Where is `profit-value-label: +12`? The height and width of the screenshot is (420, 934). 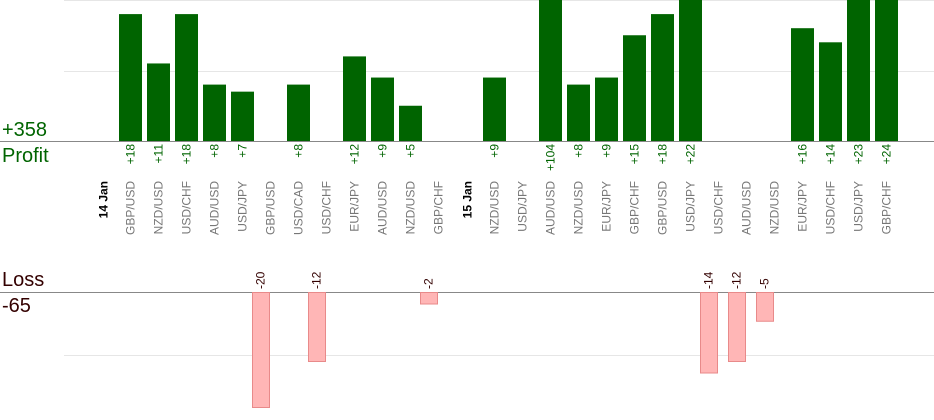
profit-value-label: +12 is located at coordinates (355, 154).